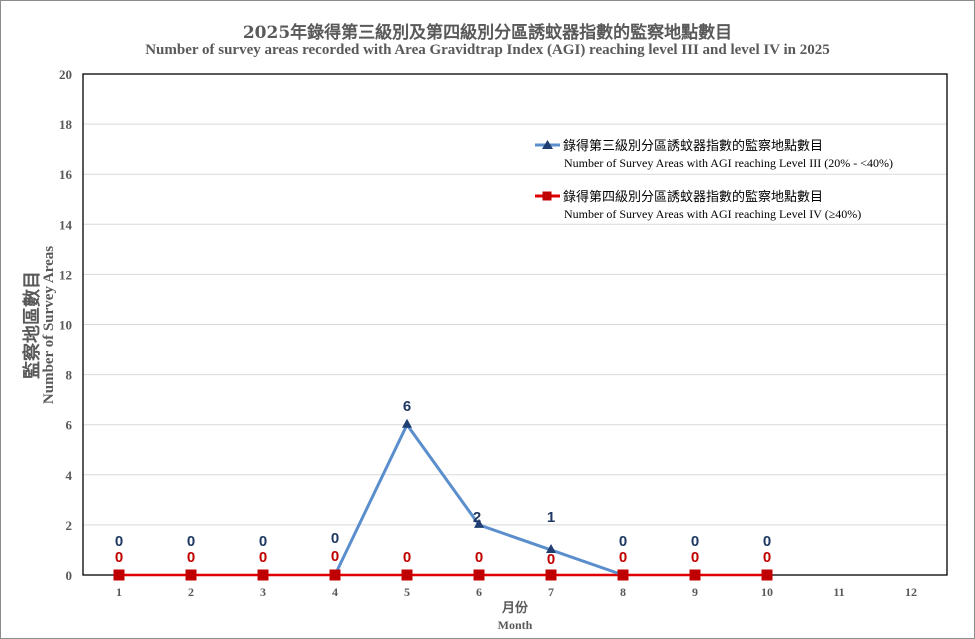 The width and height of the screenshot is (975, 639). What do you see at coordinates (69, 525) in the screenshot?
I see `y-tick-label: 2` at bounding box center [69, 525].